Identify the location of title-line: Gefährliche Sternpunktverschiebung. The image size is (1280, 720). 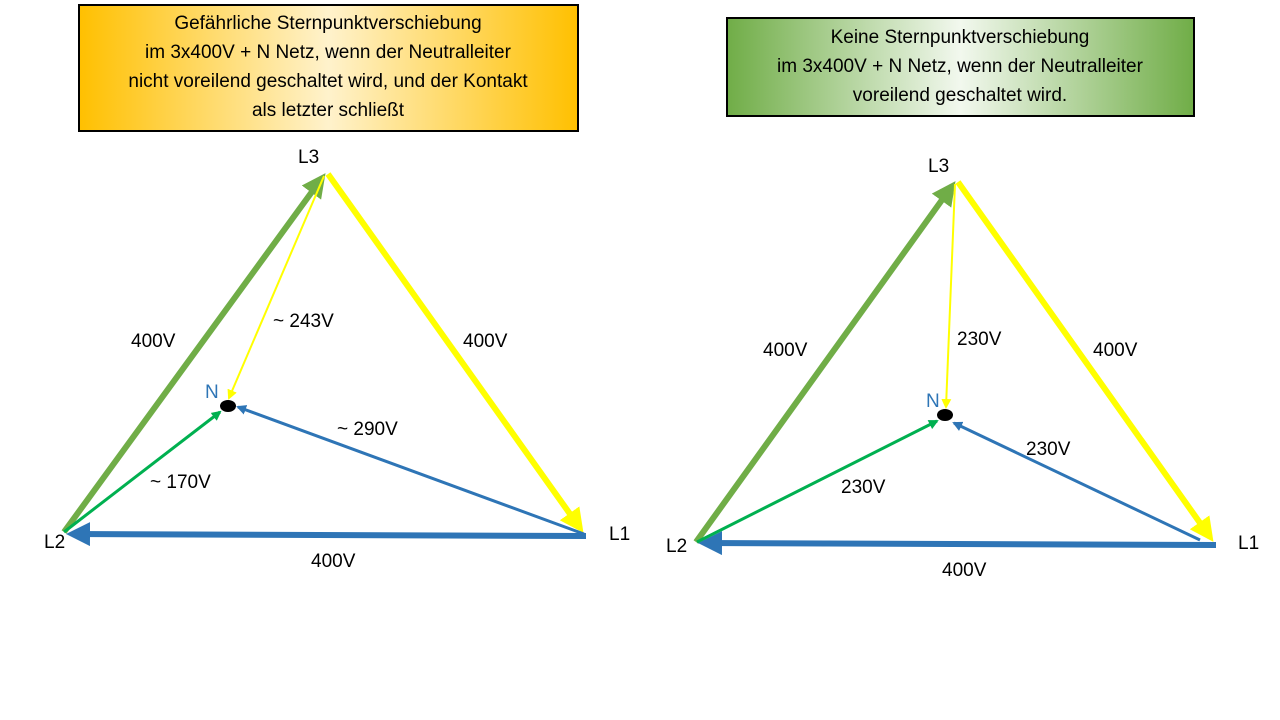
(327, 23).